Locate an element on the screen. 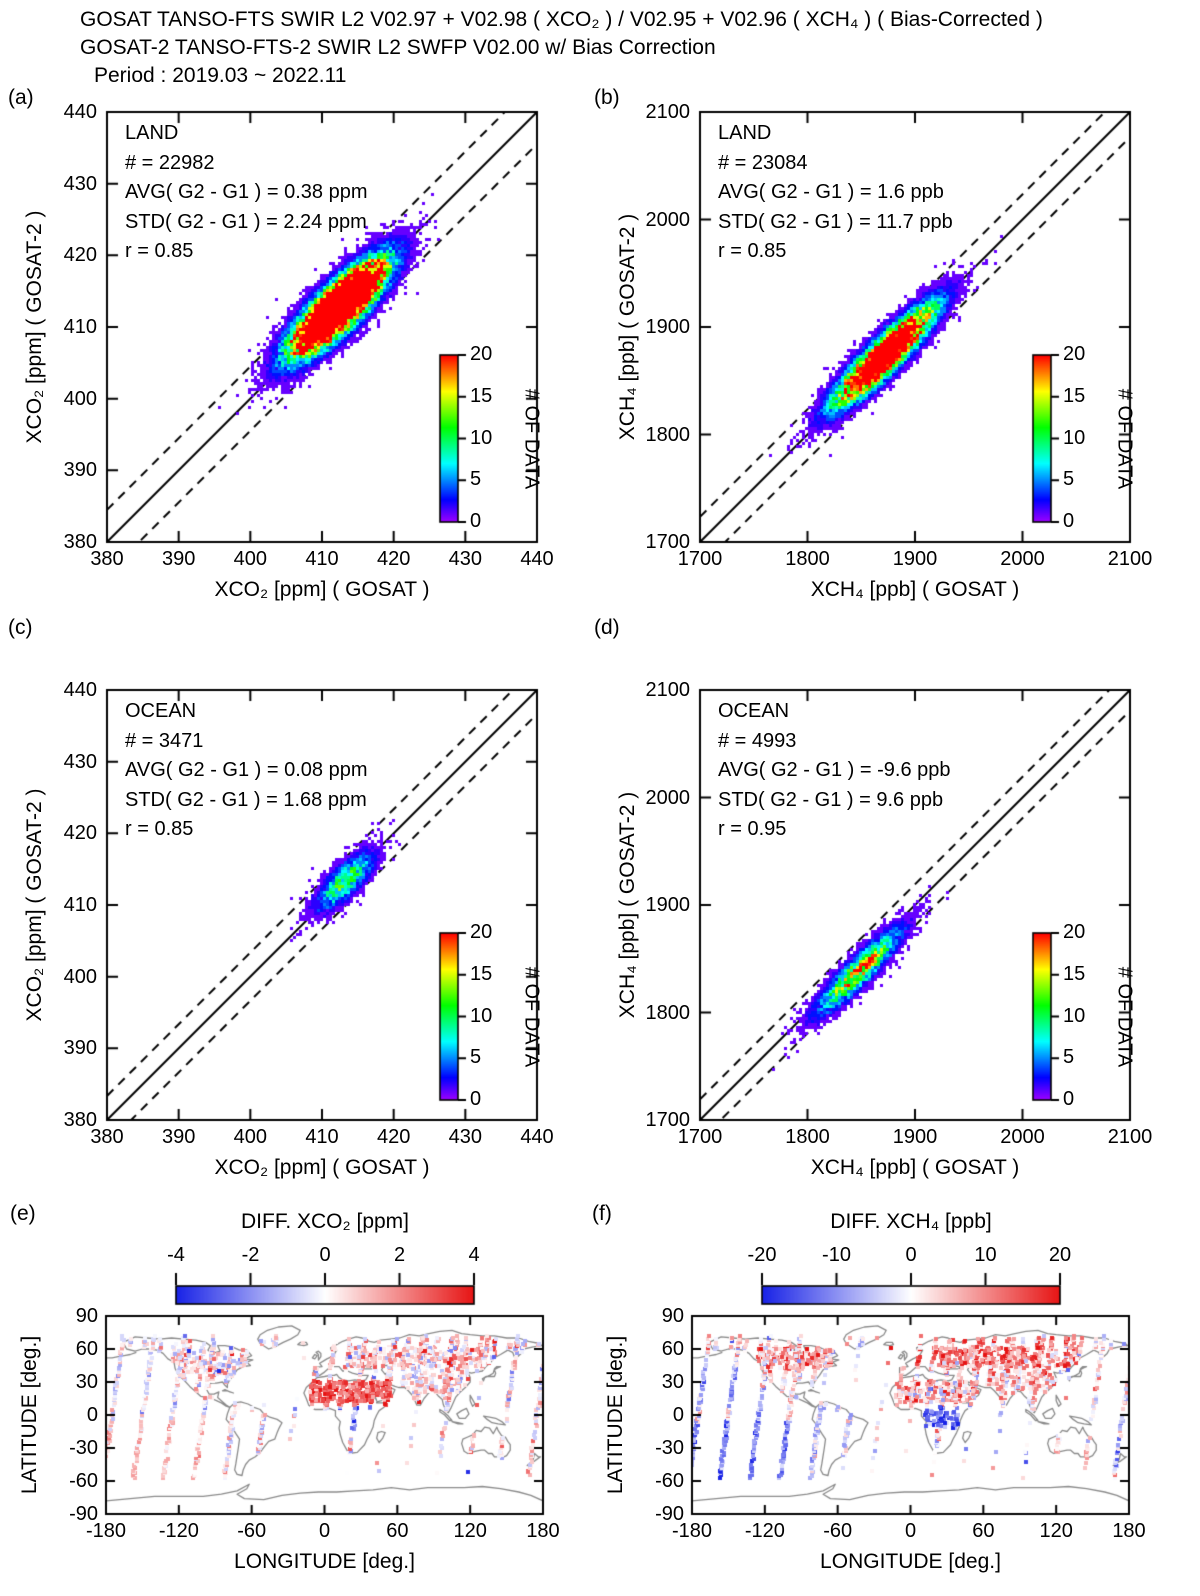 The height and width of the screenshot is (1596, 1200). map-colorbar-tick-label: -20 is located at coordinates (762, 1255).